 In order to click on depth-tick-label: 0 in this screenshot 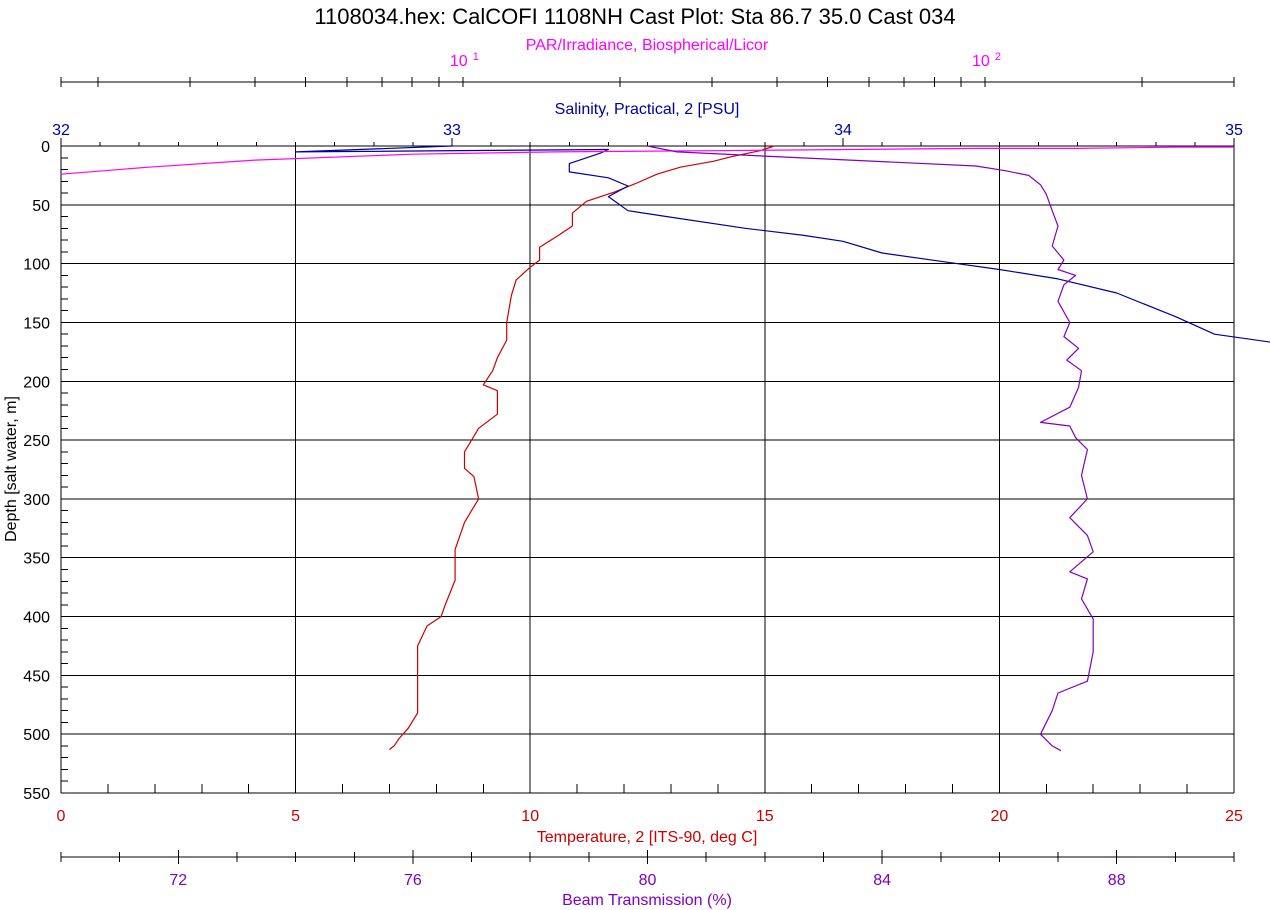, I will do `click(45, 147)`.